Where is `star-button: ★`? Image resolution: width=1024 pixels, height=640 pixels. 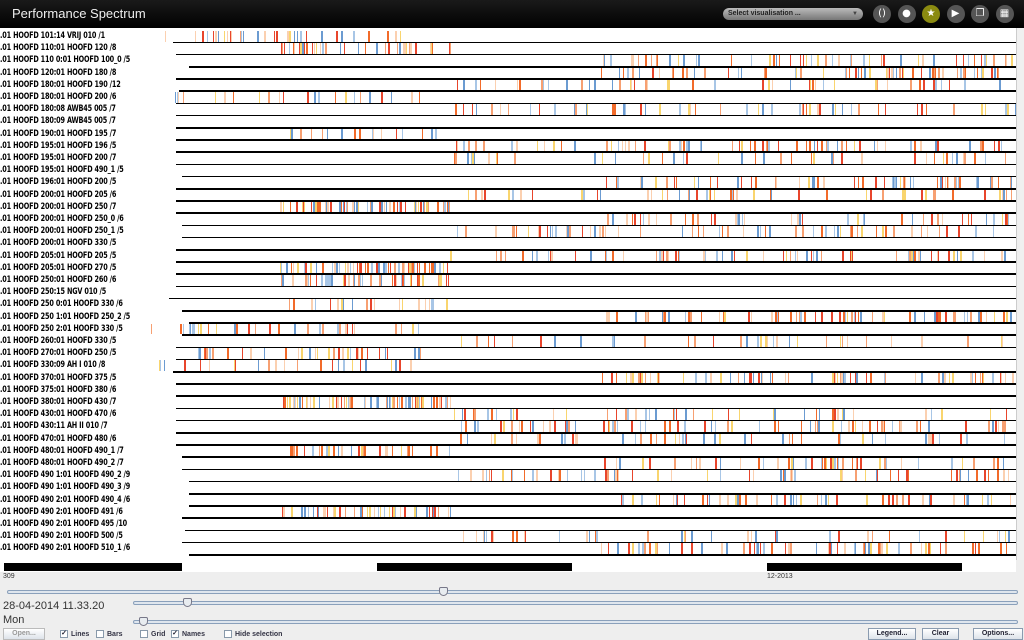 star-button: ★ is located at coordinates (931, 14).